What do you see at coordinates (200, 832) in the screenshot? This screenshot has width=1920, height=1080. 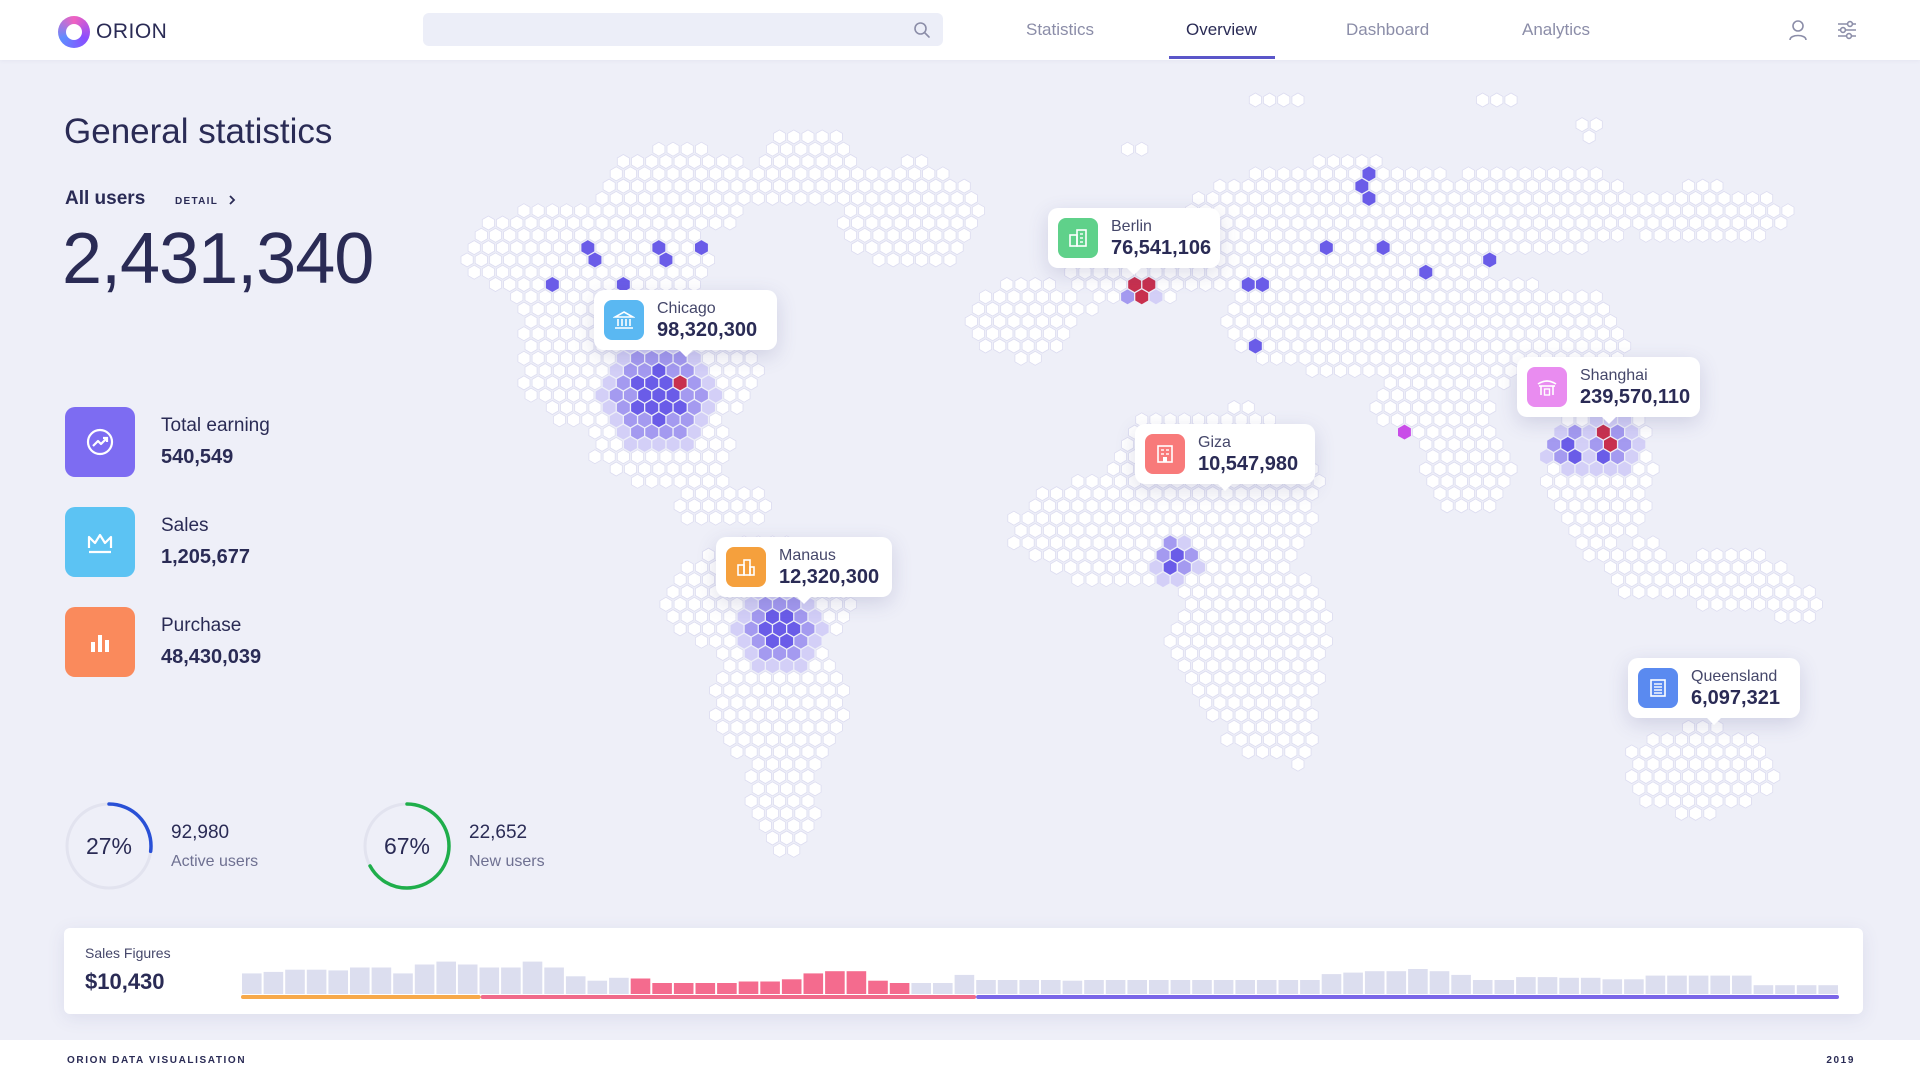 I see `active-users-value: 92,980` at bounding box center [200, 832].